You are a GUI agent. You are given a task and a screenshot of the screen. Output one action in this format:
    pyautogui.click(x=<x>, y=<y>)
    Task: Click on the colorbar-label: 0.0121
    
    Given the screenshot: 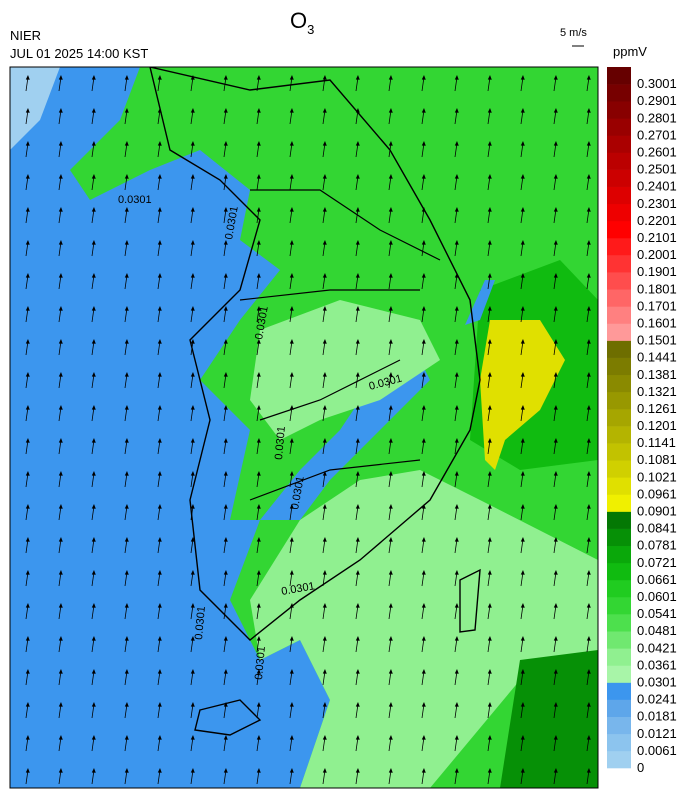 What is the action you would take?
    pyautogui.click(x=657, y=733)
    